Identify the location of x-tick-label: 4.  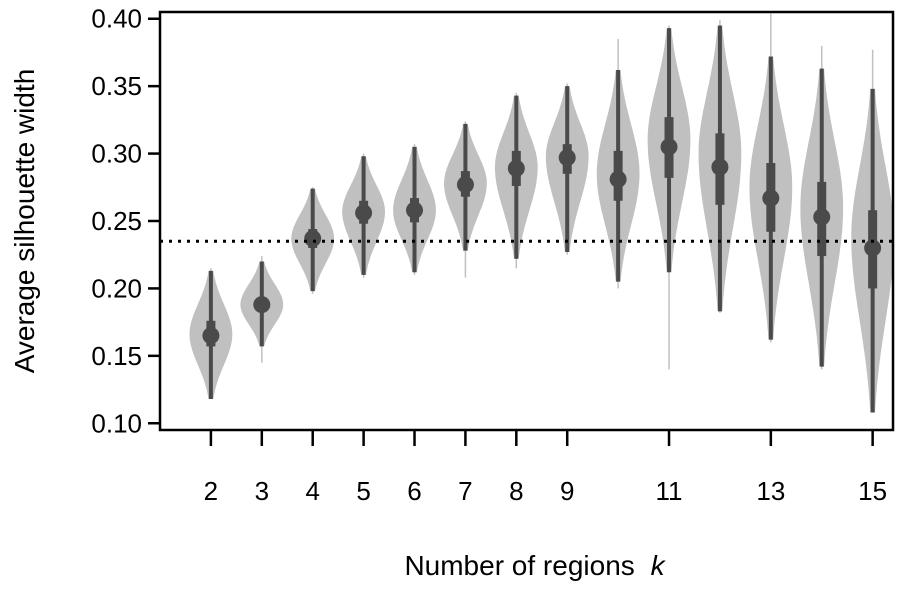
(312, 491).